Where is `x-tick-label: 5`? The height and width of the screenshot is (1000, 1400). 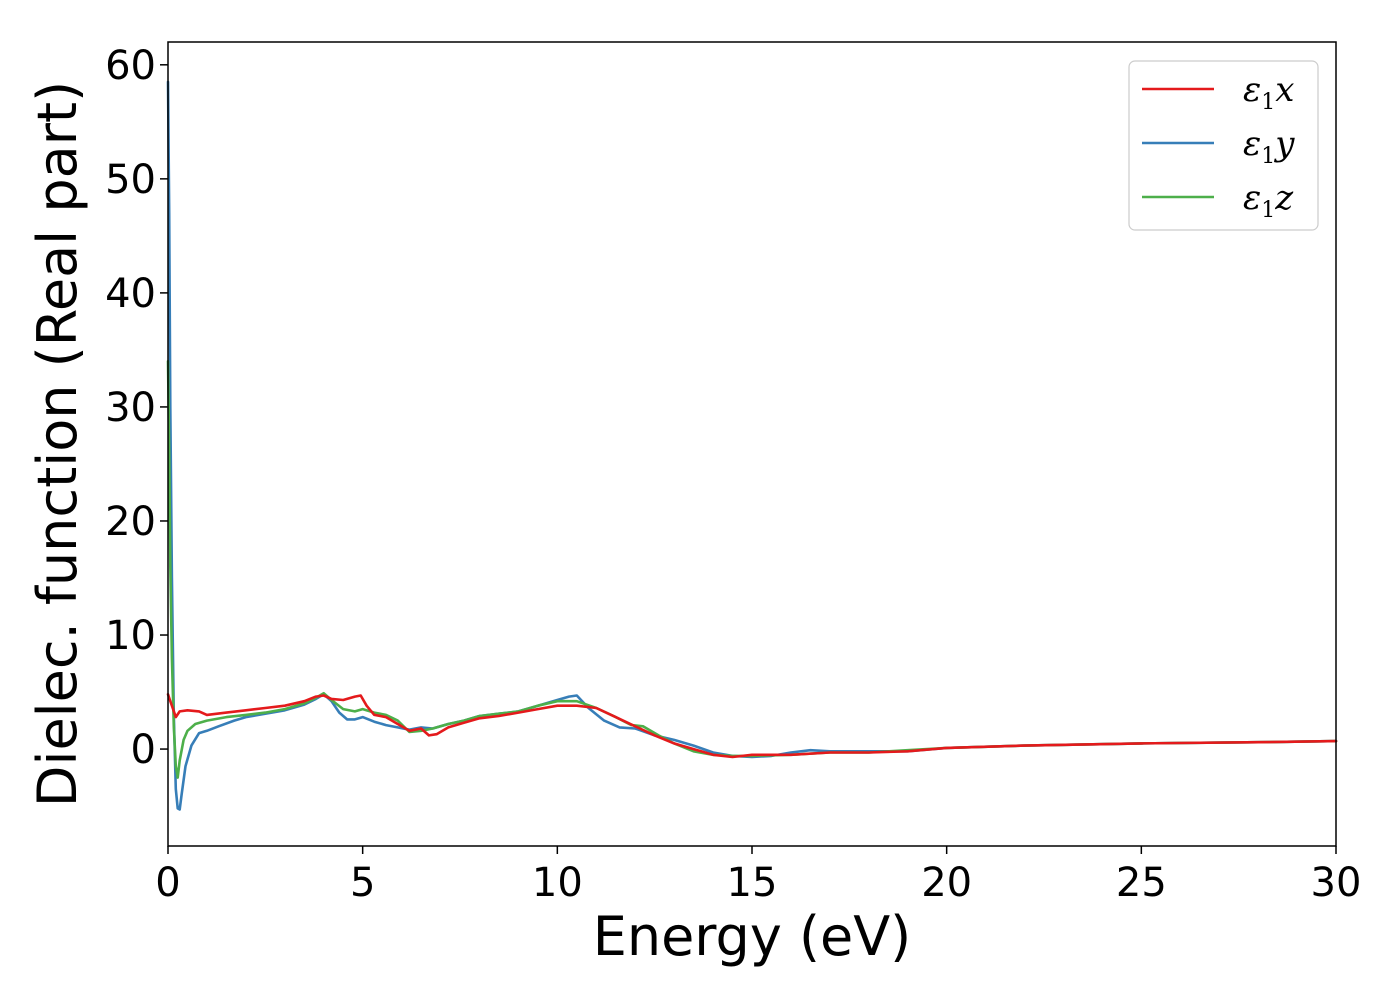
x-tick-label: 5 is located at coordinates (362, 883).